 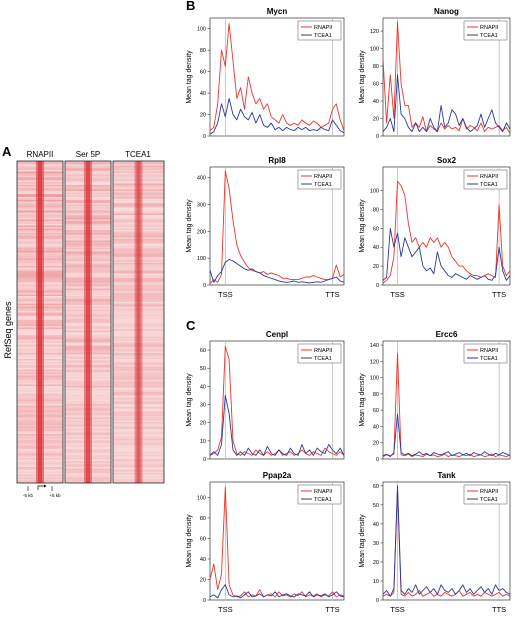 I want to click on panel-label-a: A, so click(x=7, y=151).